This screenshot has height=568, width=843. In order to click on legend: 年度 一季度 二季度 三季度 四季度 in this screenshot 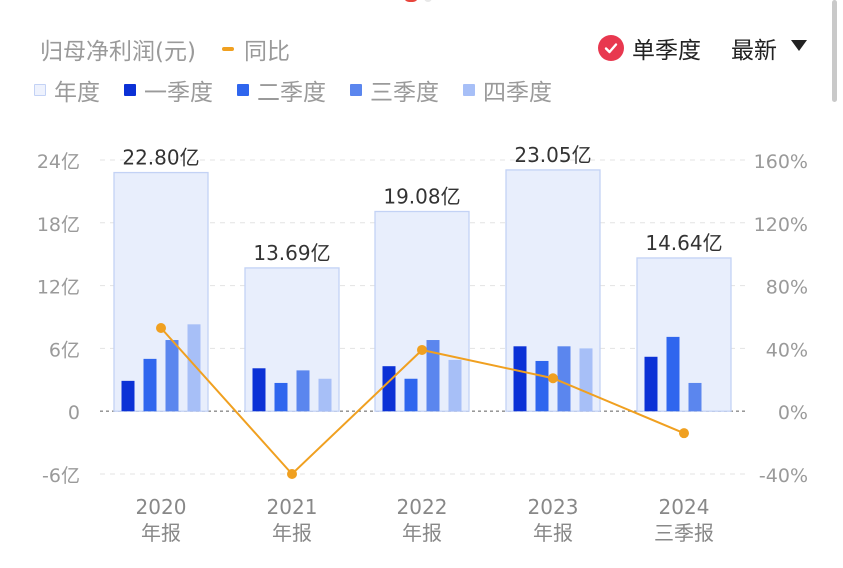, I will do `click(305, 90)`.